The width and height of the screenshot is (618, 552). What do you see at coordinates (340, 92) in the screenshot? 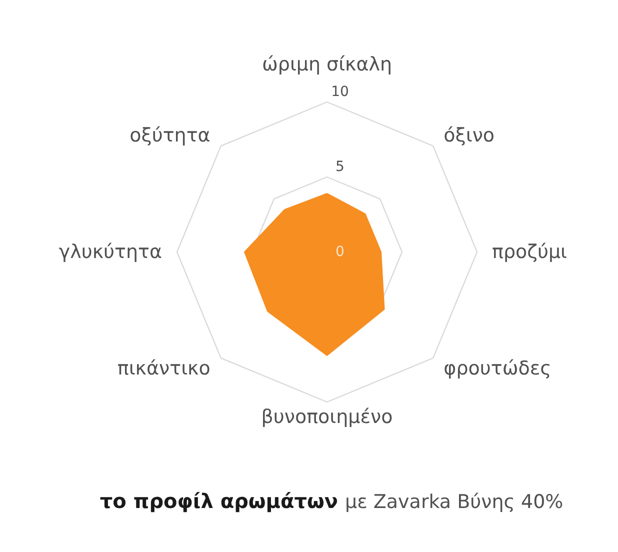
I see `y-tick-label: 10` at bounding box center [340, 92].